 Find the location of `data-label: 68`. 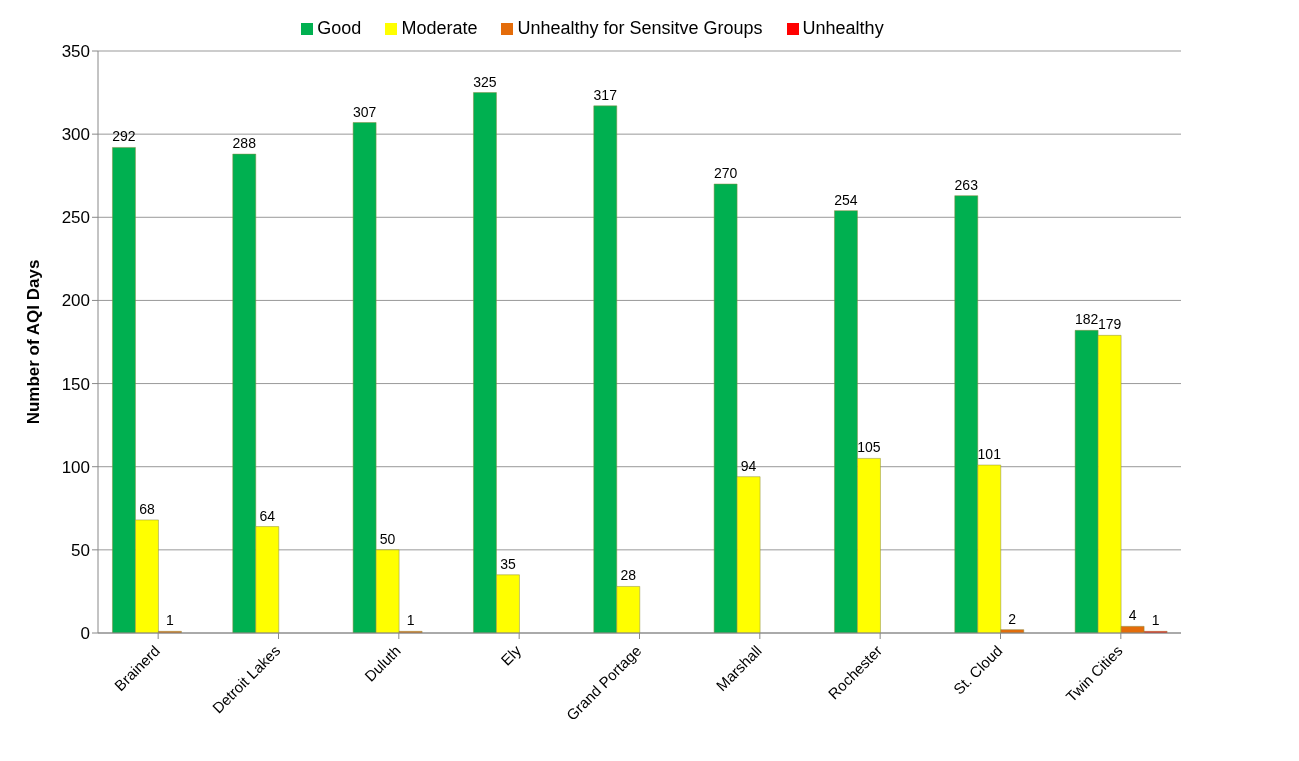

data-label: 68 is located at coordinates (147, 508).